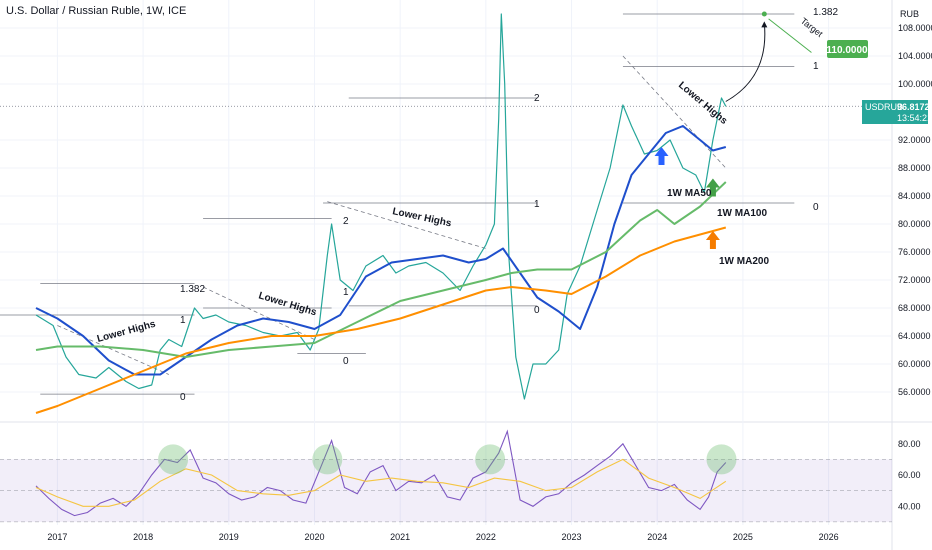  I want to click on x-tick-label: 2025, so click(743, 537).